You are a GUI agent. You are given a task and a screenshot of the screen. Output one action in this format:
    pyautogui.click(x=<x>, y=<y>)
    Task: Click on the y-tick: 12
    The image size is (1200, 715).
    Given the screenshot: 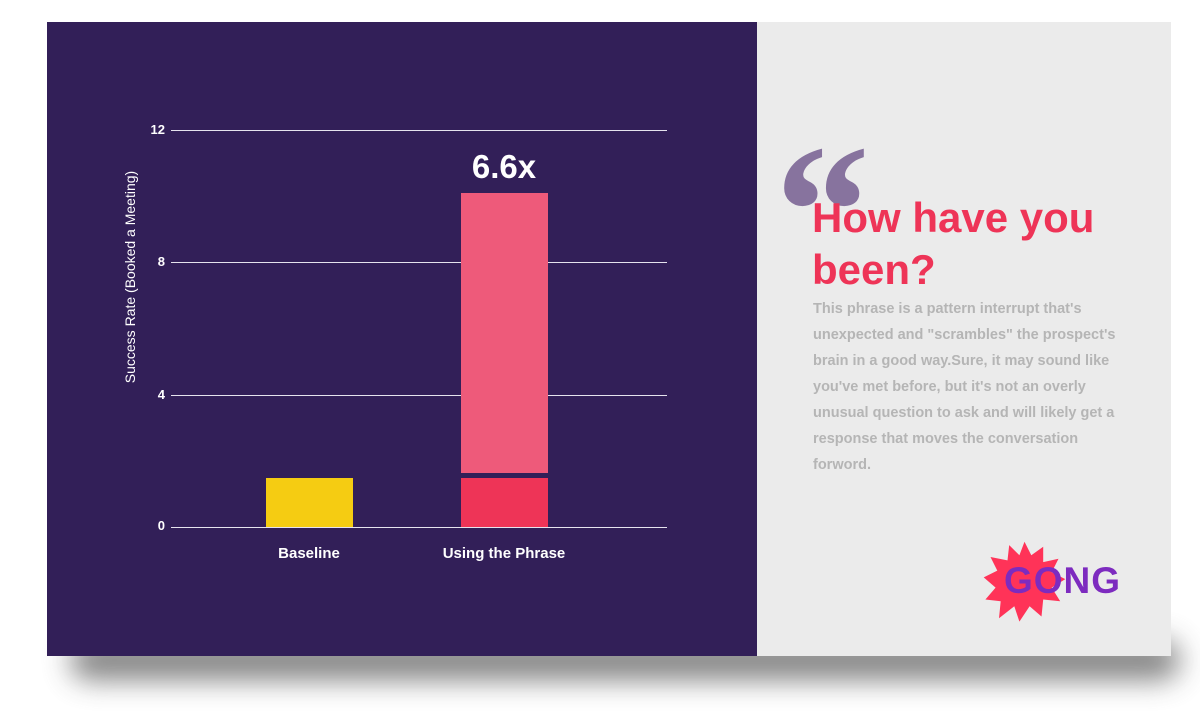 What is the action you would take?
    pyautogui.click(x=157, y=129)
    